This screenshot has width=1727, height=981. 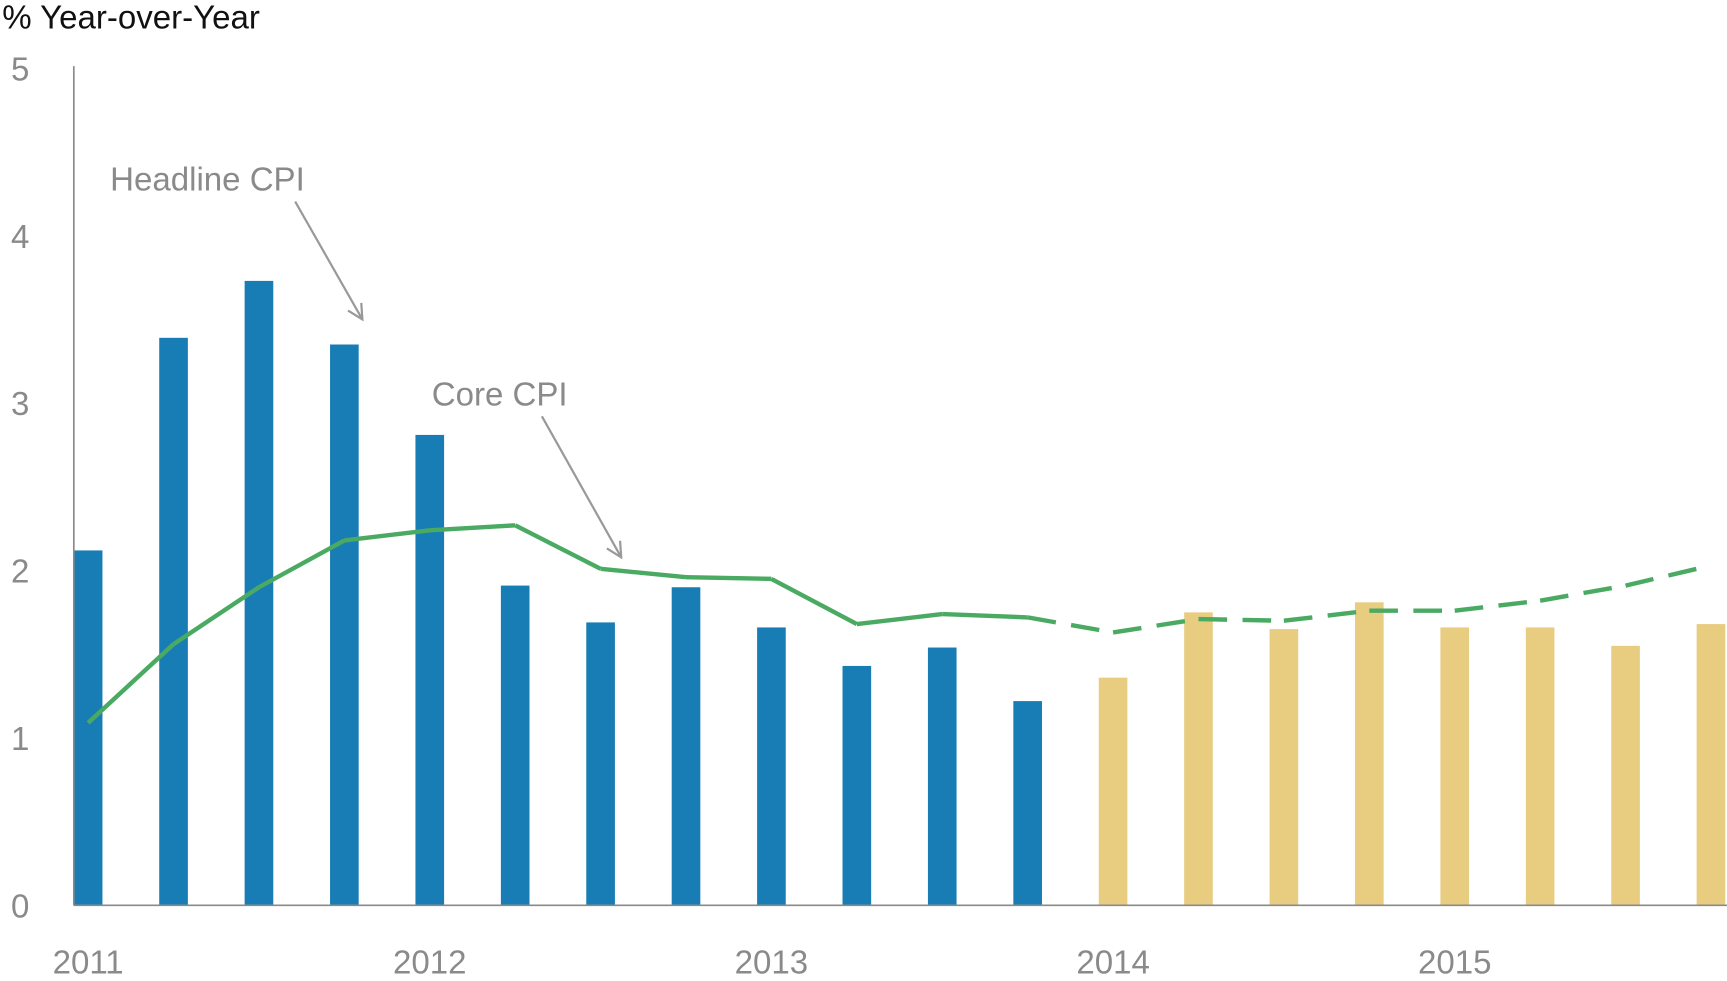 I want to click on x-tick-label: 2013, so click(x=771, y=963).